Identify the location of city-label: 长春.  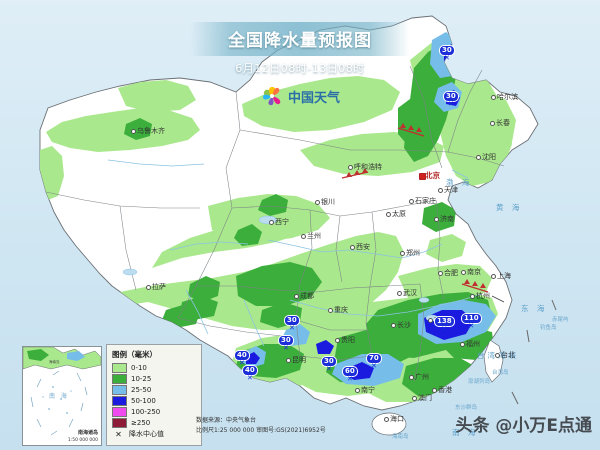
(503, 123).